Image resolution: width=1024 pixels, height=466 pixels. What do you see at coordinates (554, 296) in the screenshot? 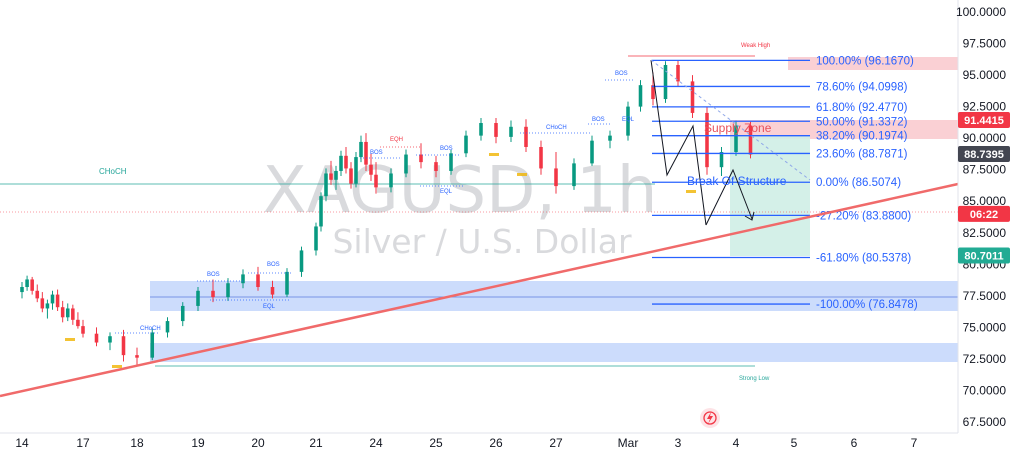
I see `demand-zone-upper` at bounding box center [554, 296].